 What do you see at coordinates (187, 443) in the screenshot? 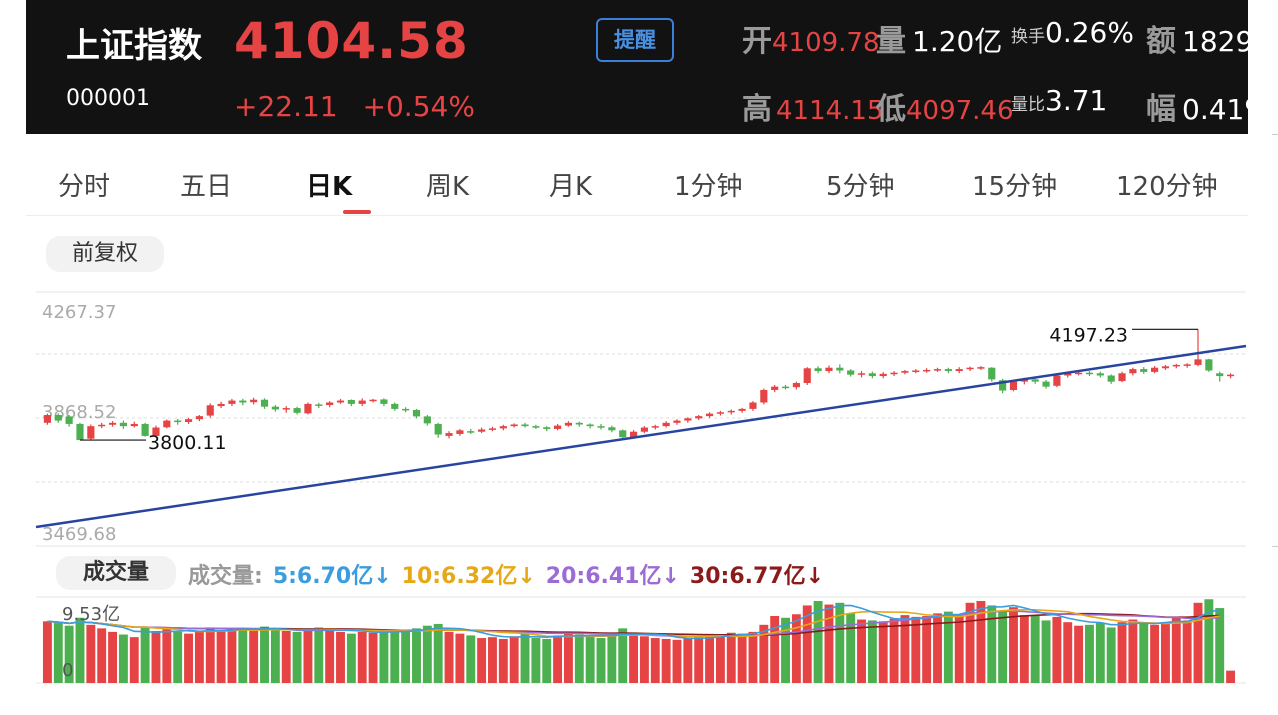
I see `low-marker-label: 3800.11` at bounding box center [187, 443].